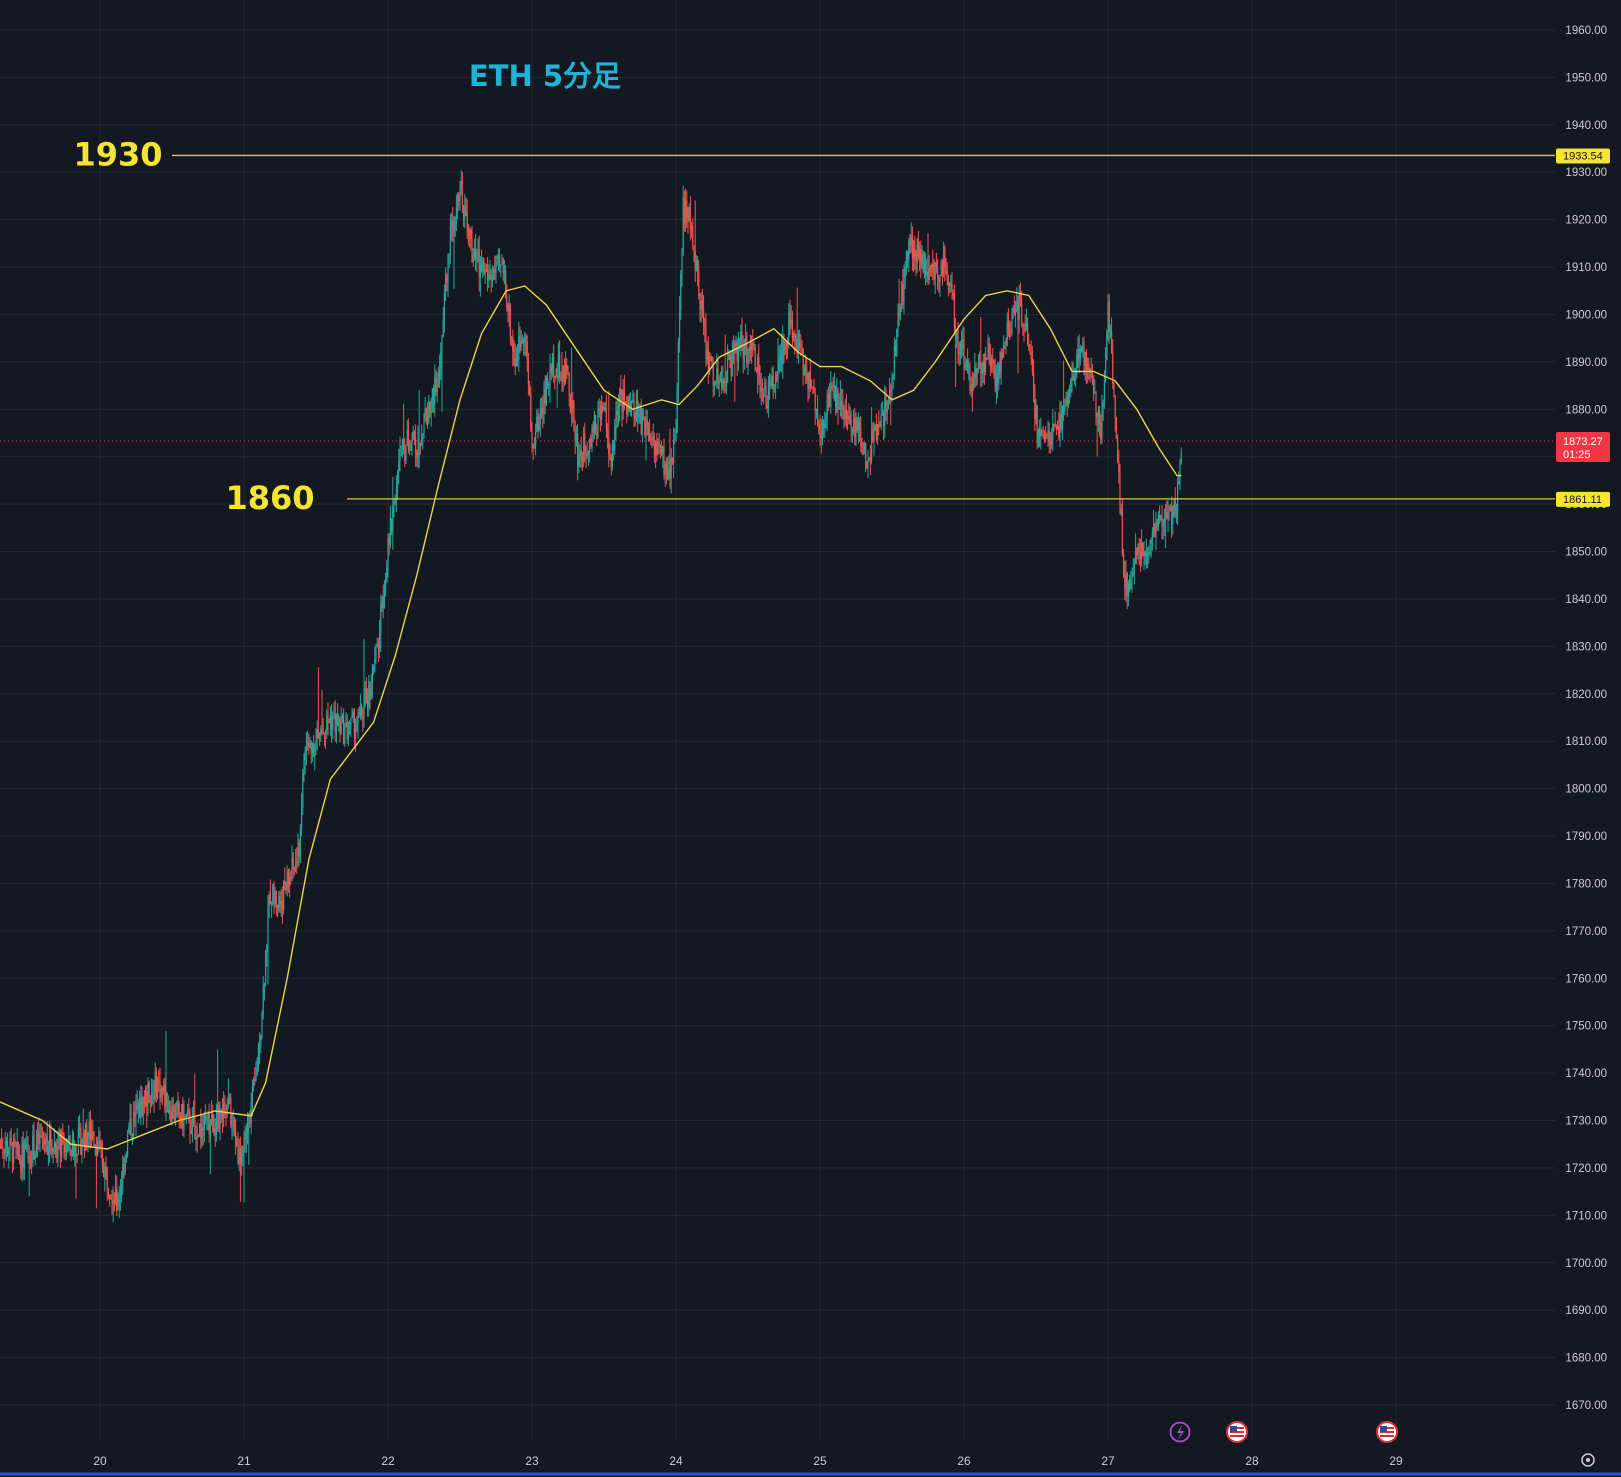 Image resolution: width=1621 pixels, height=1477 pixels. Describe the element at coordinates (810, 1458) in the screenshot. I see `time-axis: 20 21 22 23 24 25 26 27 28 29` at that location.